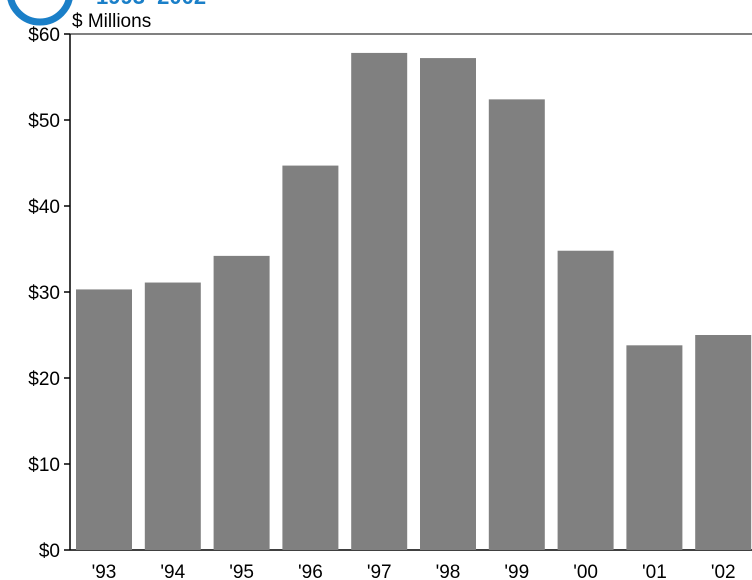 This screenshot has height=580, width=752. Describe the element at coordinates (44, 35) in the screenshot. I see `y-tick-label: $60` at that location.